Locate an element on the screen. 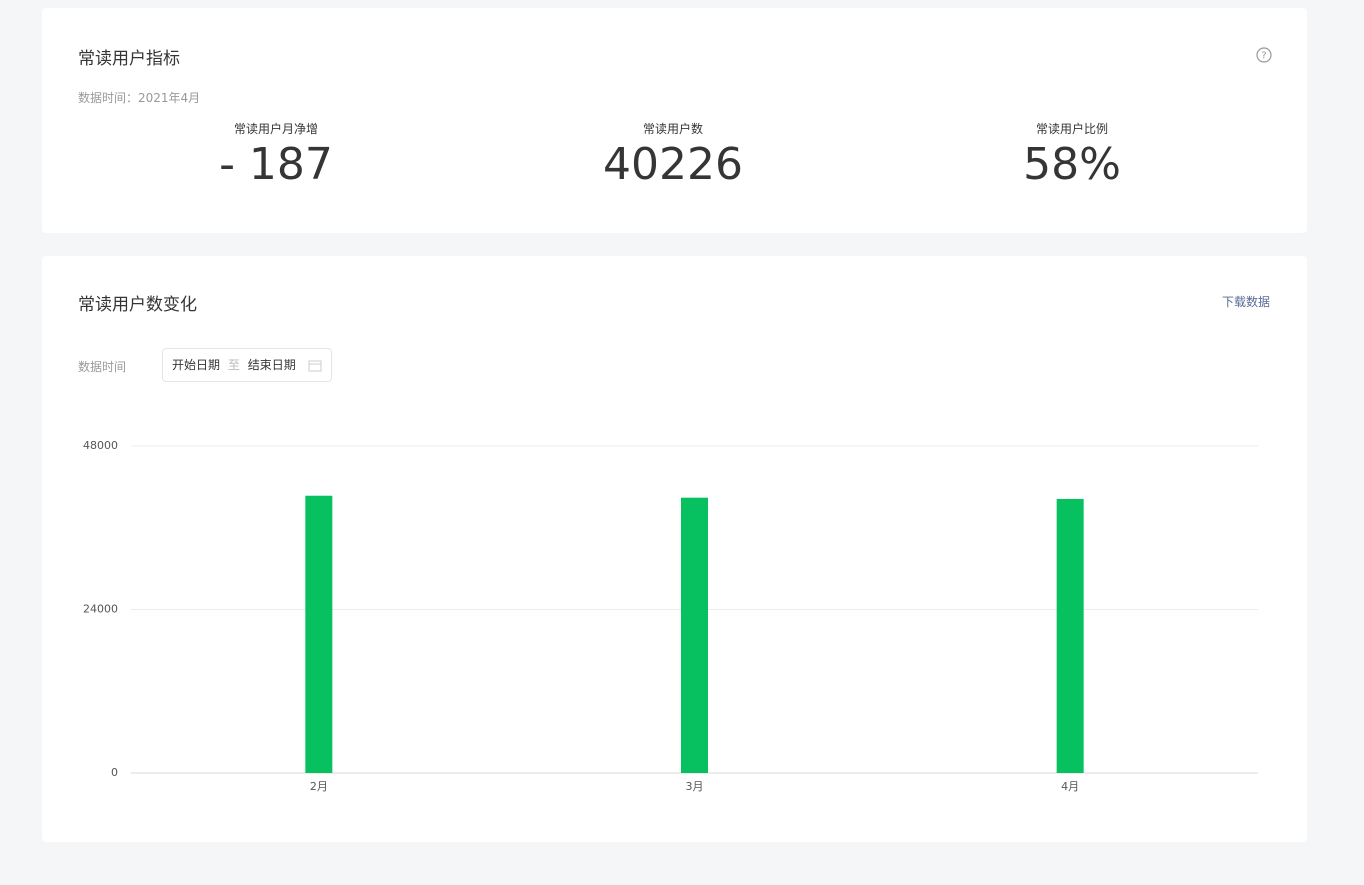  calendar-icon is located at coordinates (315, 366).